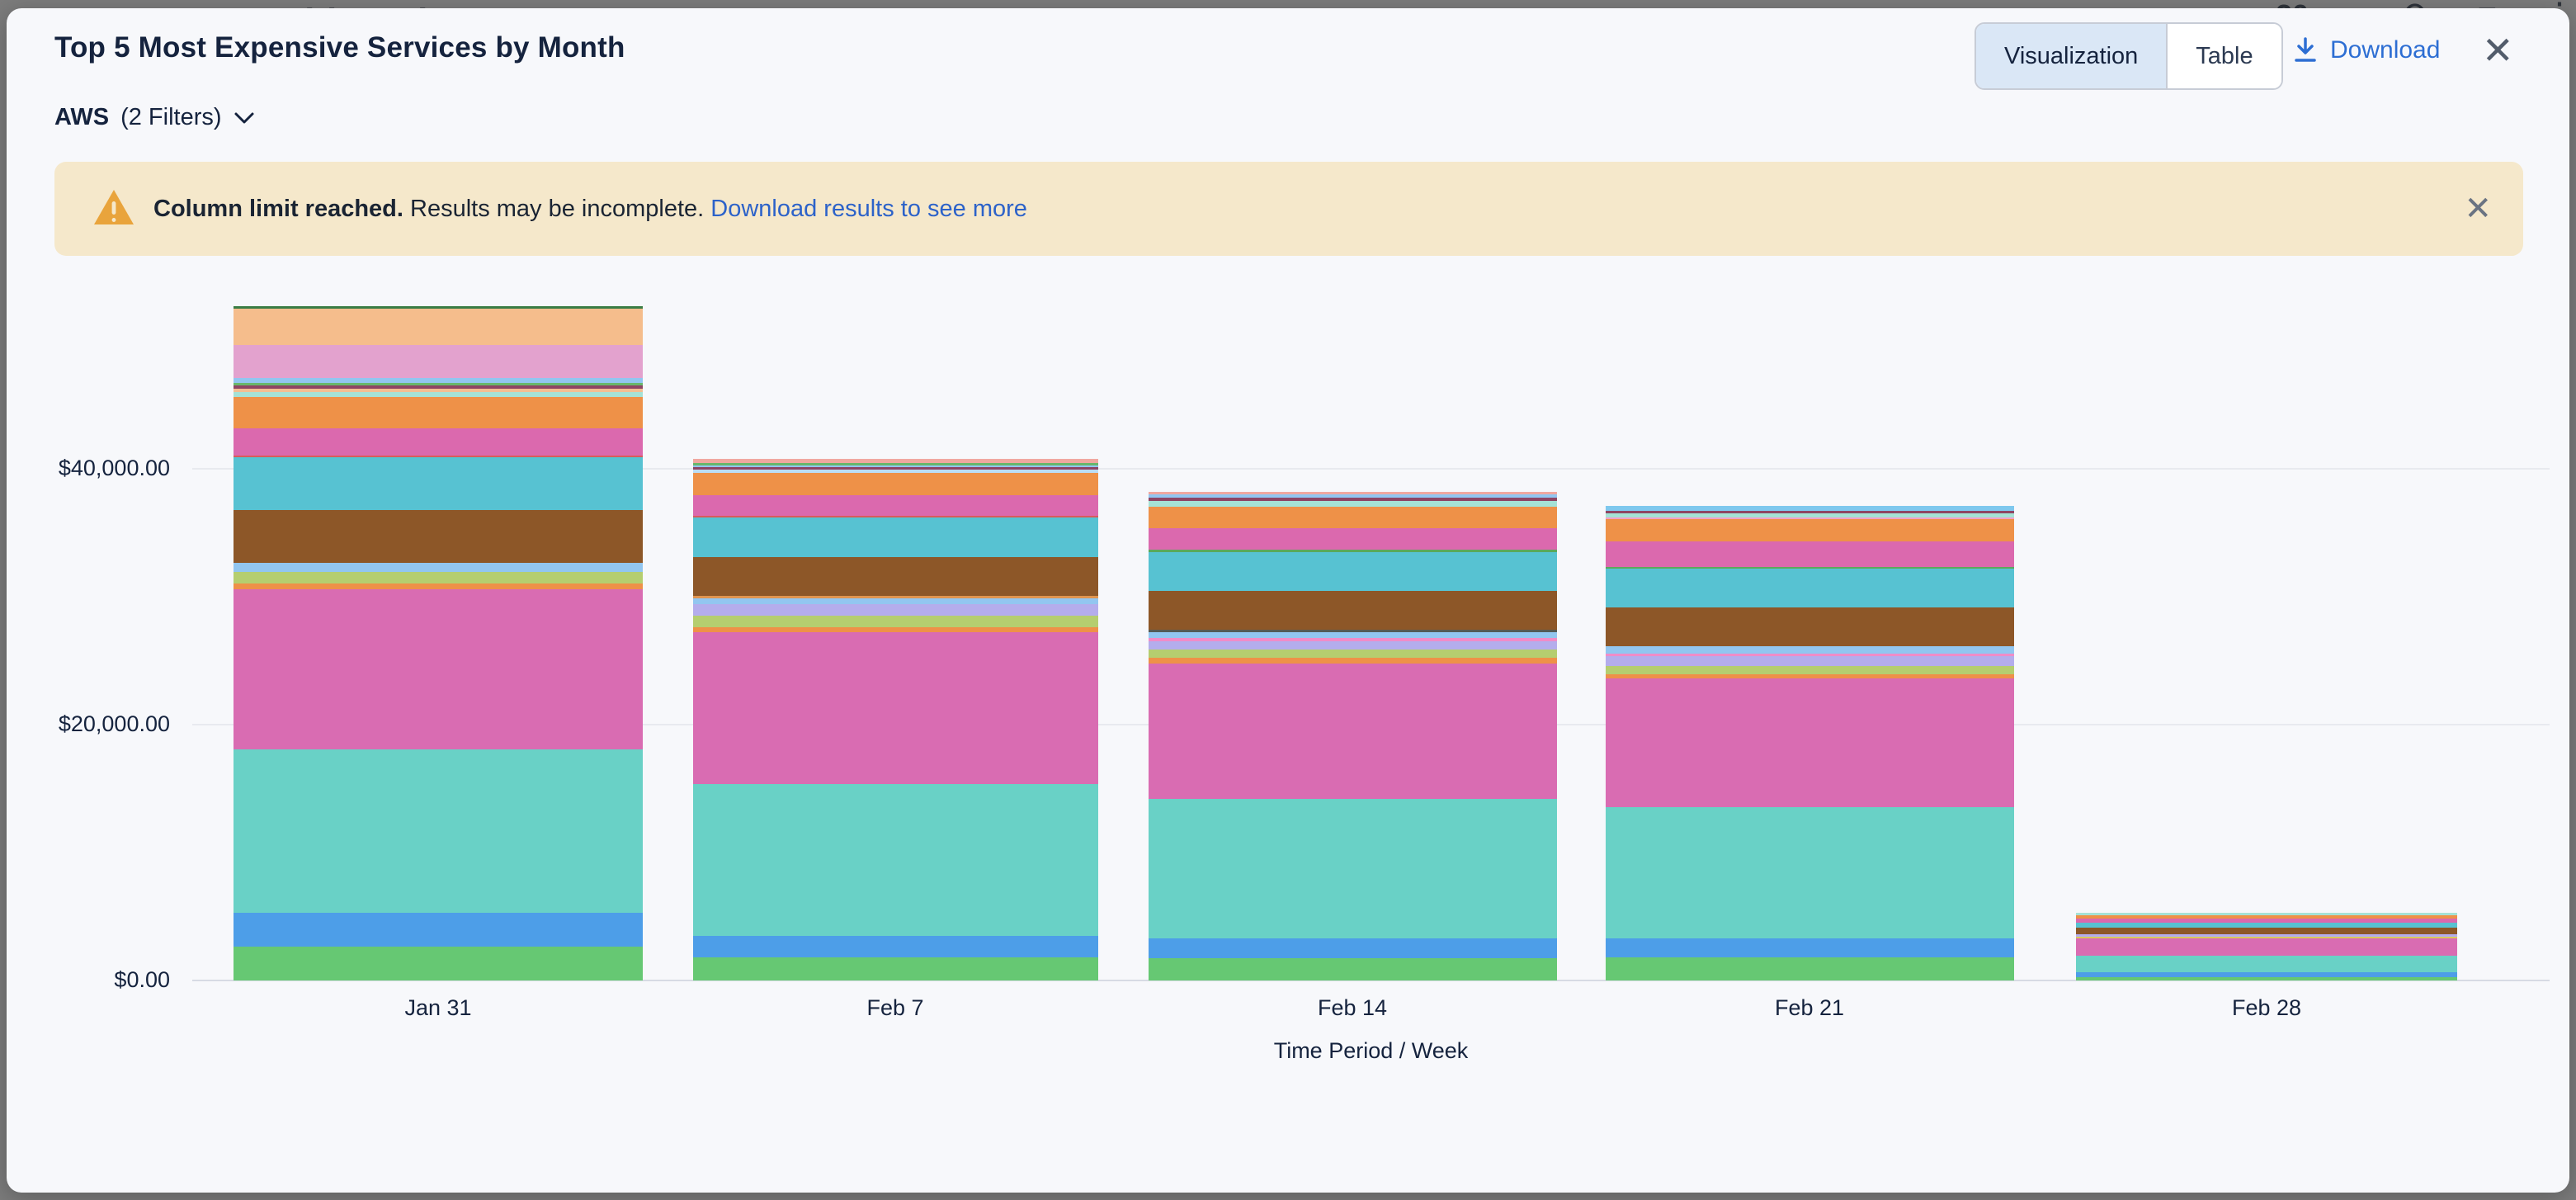 The image size is (2576, 1200). What do you see at coordinates (868, 208) in the screenshot?
I see `banner-download-link: Download results to see more` at bounding box center [868, 208].